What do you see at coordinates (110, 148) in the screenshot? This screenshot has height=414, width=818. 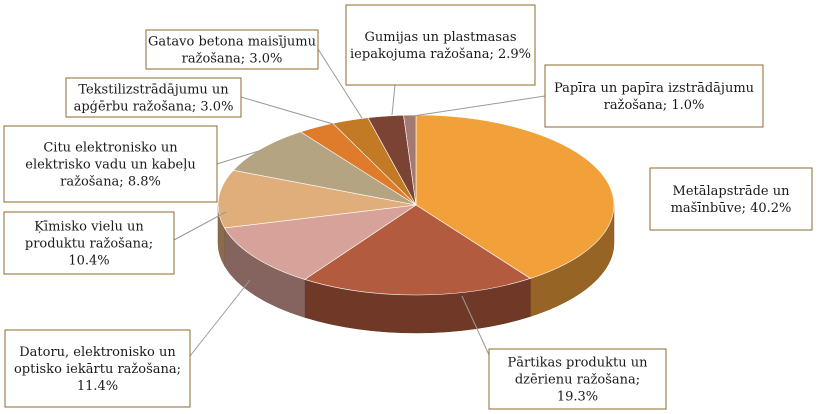 I see `data-label-text: Citu elektronisko un` at bounding box center [110, 148].